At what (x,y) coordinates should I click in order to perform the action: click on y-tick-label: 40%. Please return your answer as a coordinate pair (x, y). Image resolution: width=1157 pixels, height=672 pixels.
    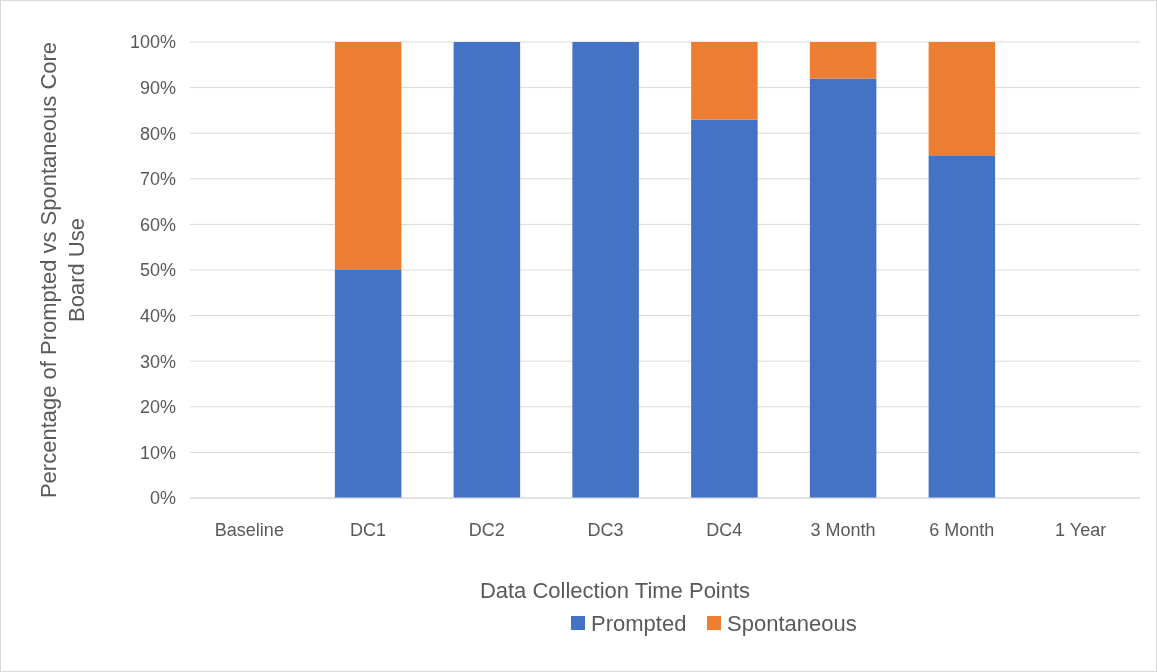
    Looking at the image, I should click on (157, 315).